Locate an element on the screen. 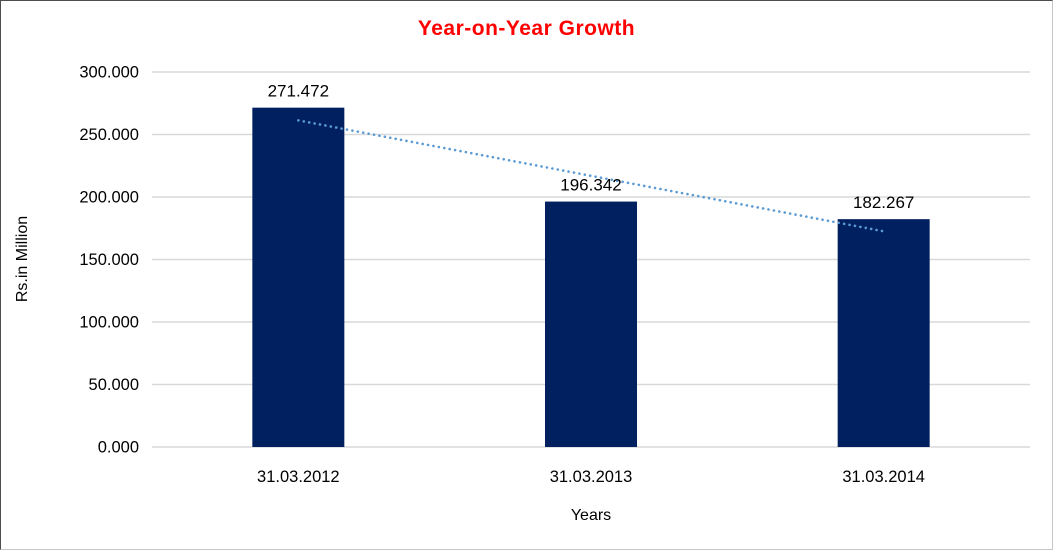 The height and width of the screenshot is (550, 1053). y-tick-label: 50.000 is located at coordinates (114, 385).